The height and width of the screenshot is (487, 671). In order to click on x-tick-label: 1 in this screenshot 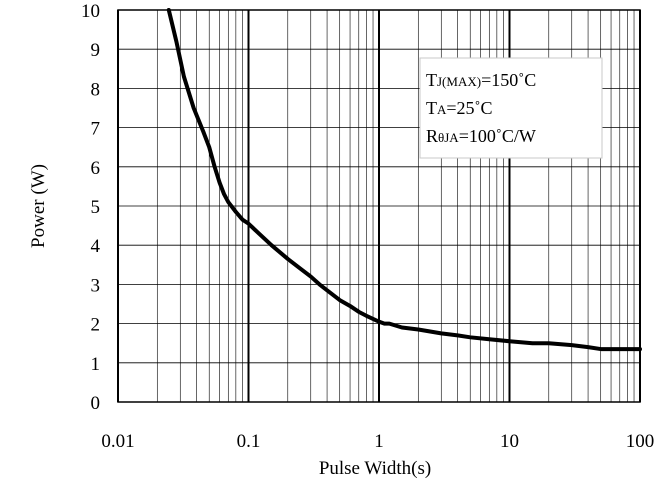, I will do `click(379, 441)`.